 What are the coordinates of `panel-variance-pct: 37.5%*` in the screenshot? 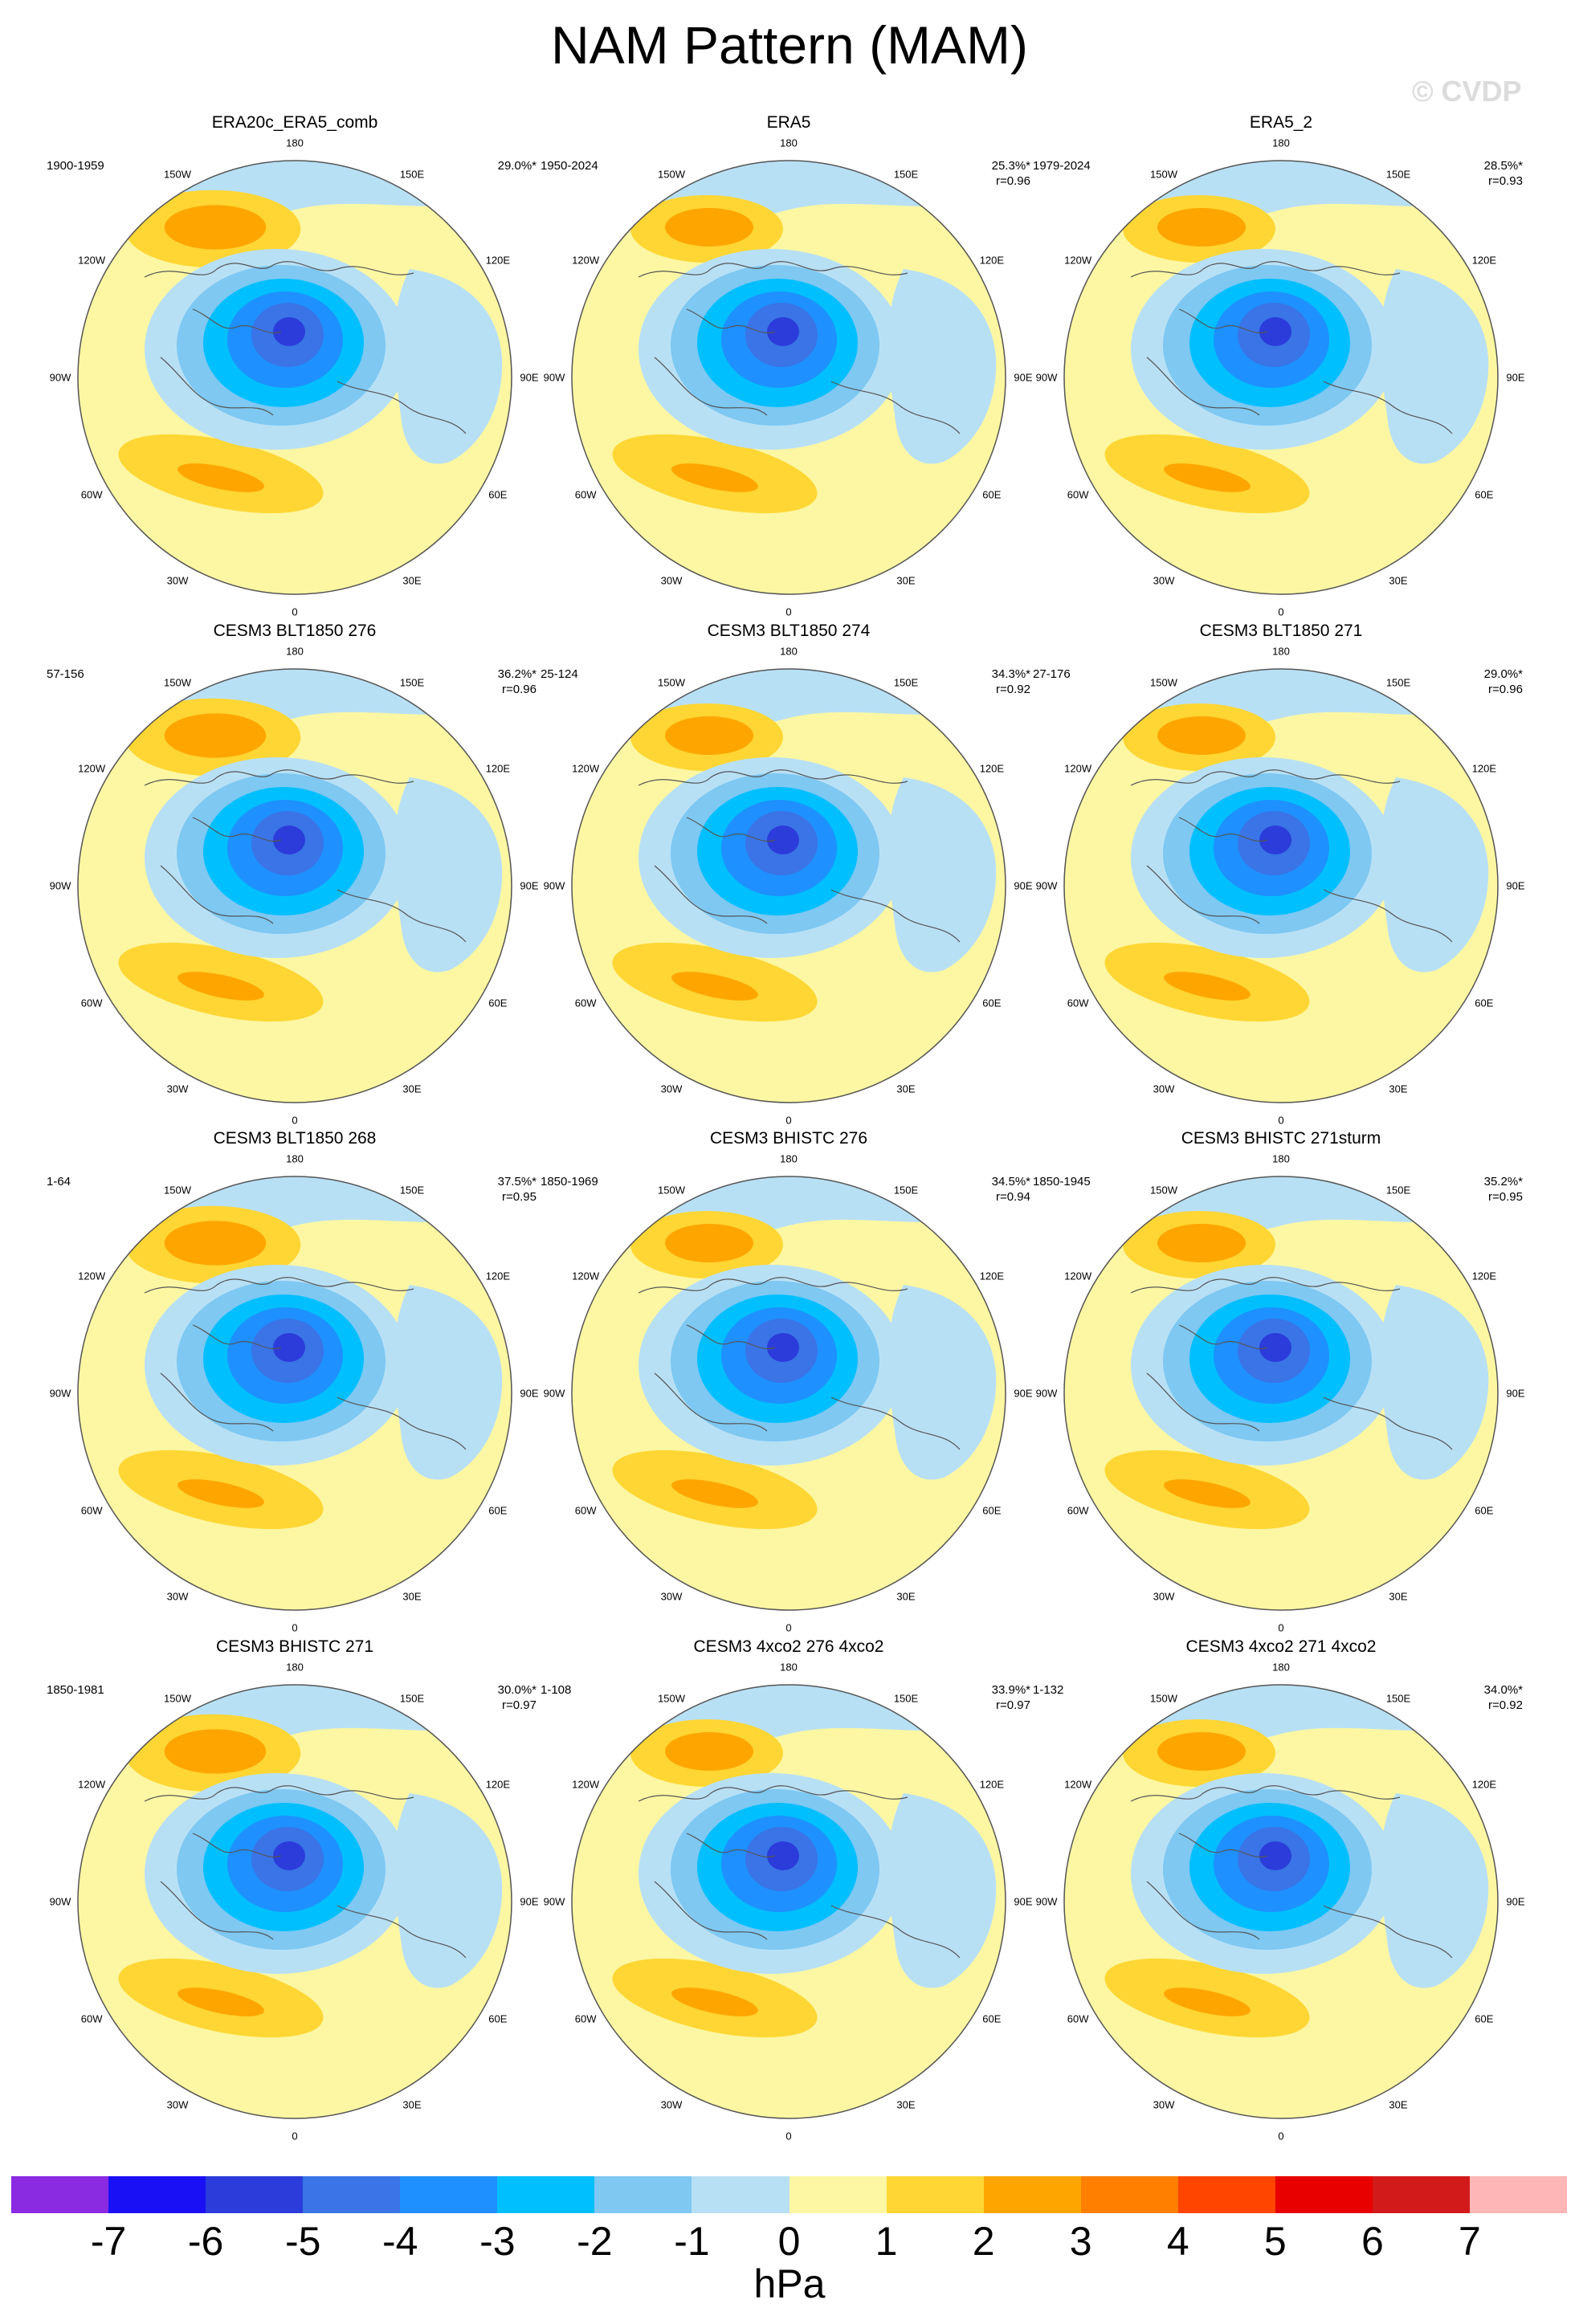 It's located at (517, 1182).